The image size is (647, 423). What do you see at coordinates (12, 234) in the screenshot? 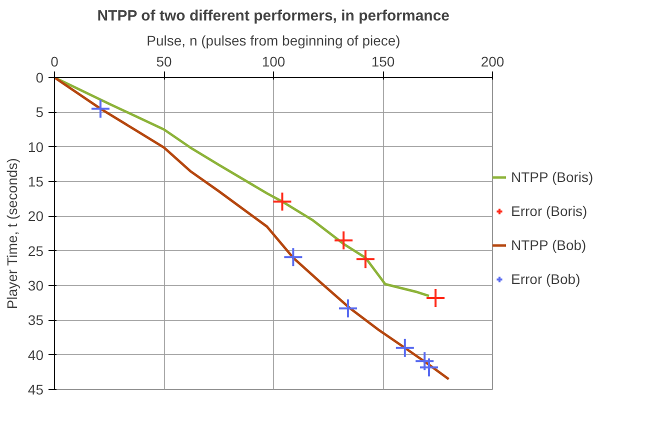
I see `y-axis-title: Player Time, t (seconds)` at bounding box center [12, 234].